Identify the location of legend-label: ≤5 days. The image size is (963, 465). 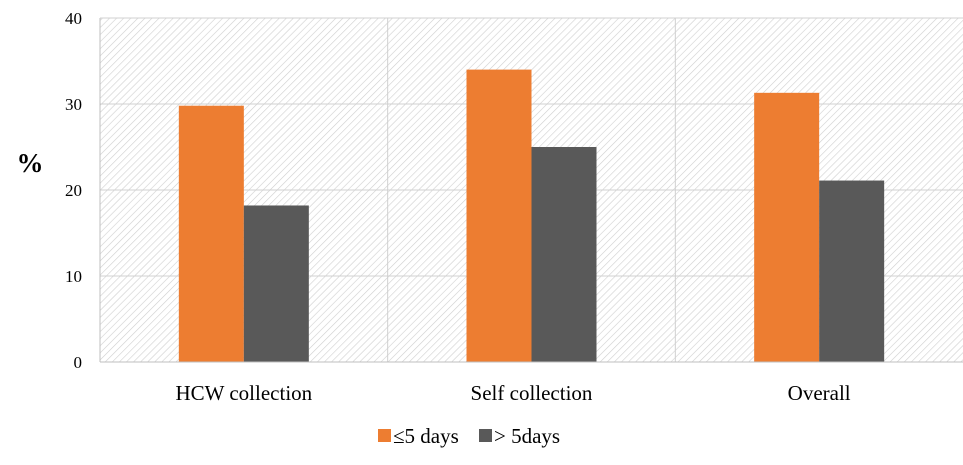
(426, 436).